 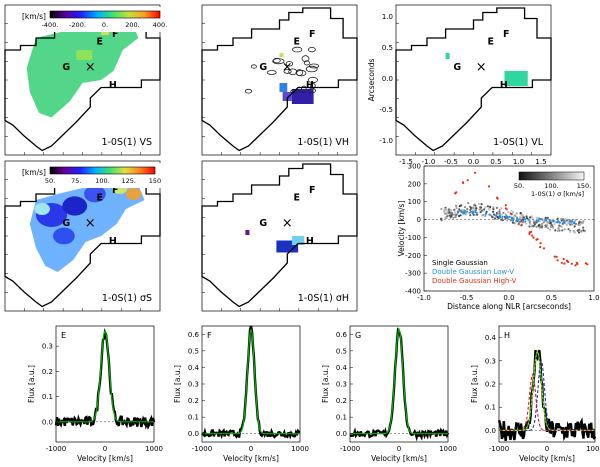 I want to click on spectrum-region-label: H, so click(x=507, y=335).